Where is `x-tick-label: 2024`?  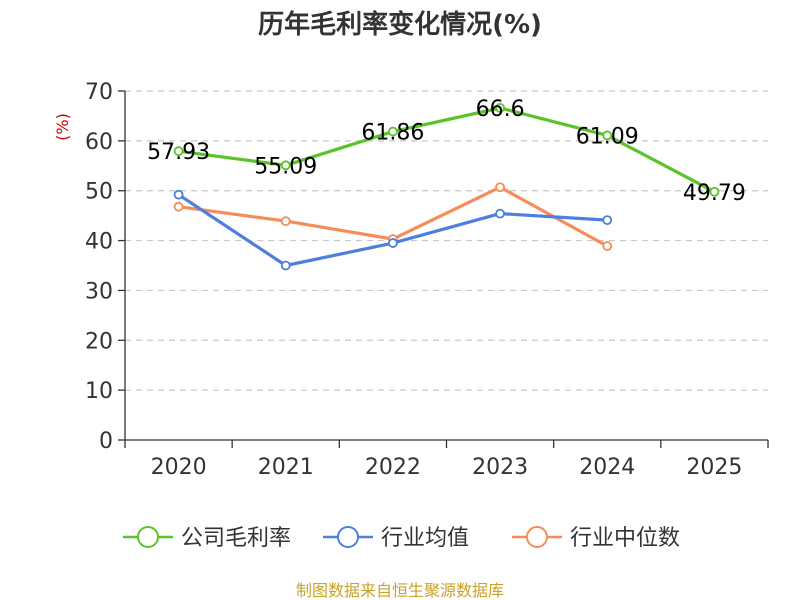
x-tick-label: 2024 is located at coordinates (607, 467).